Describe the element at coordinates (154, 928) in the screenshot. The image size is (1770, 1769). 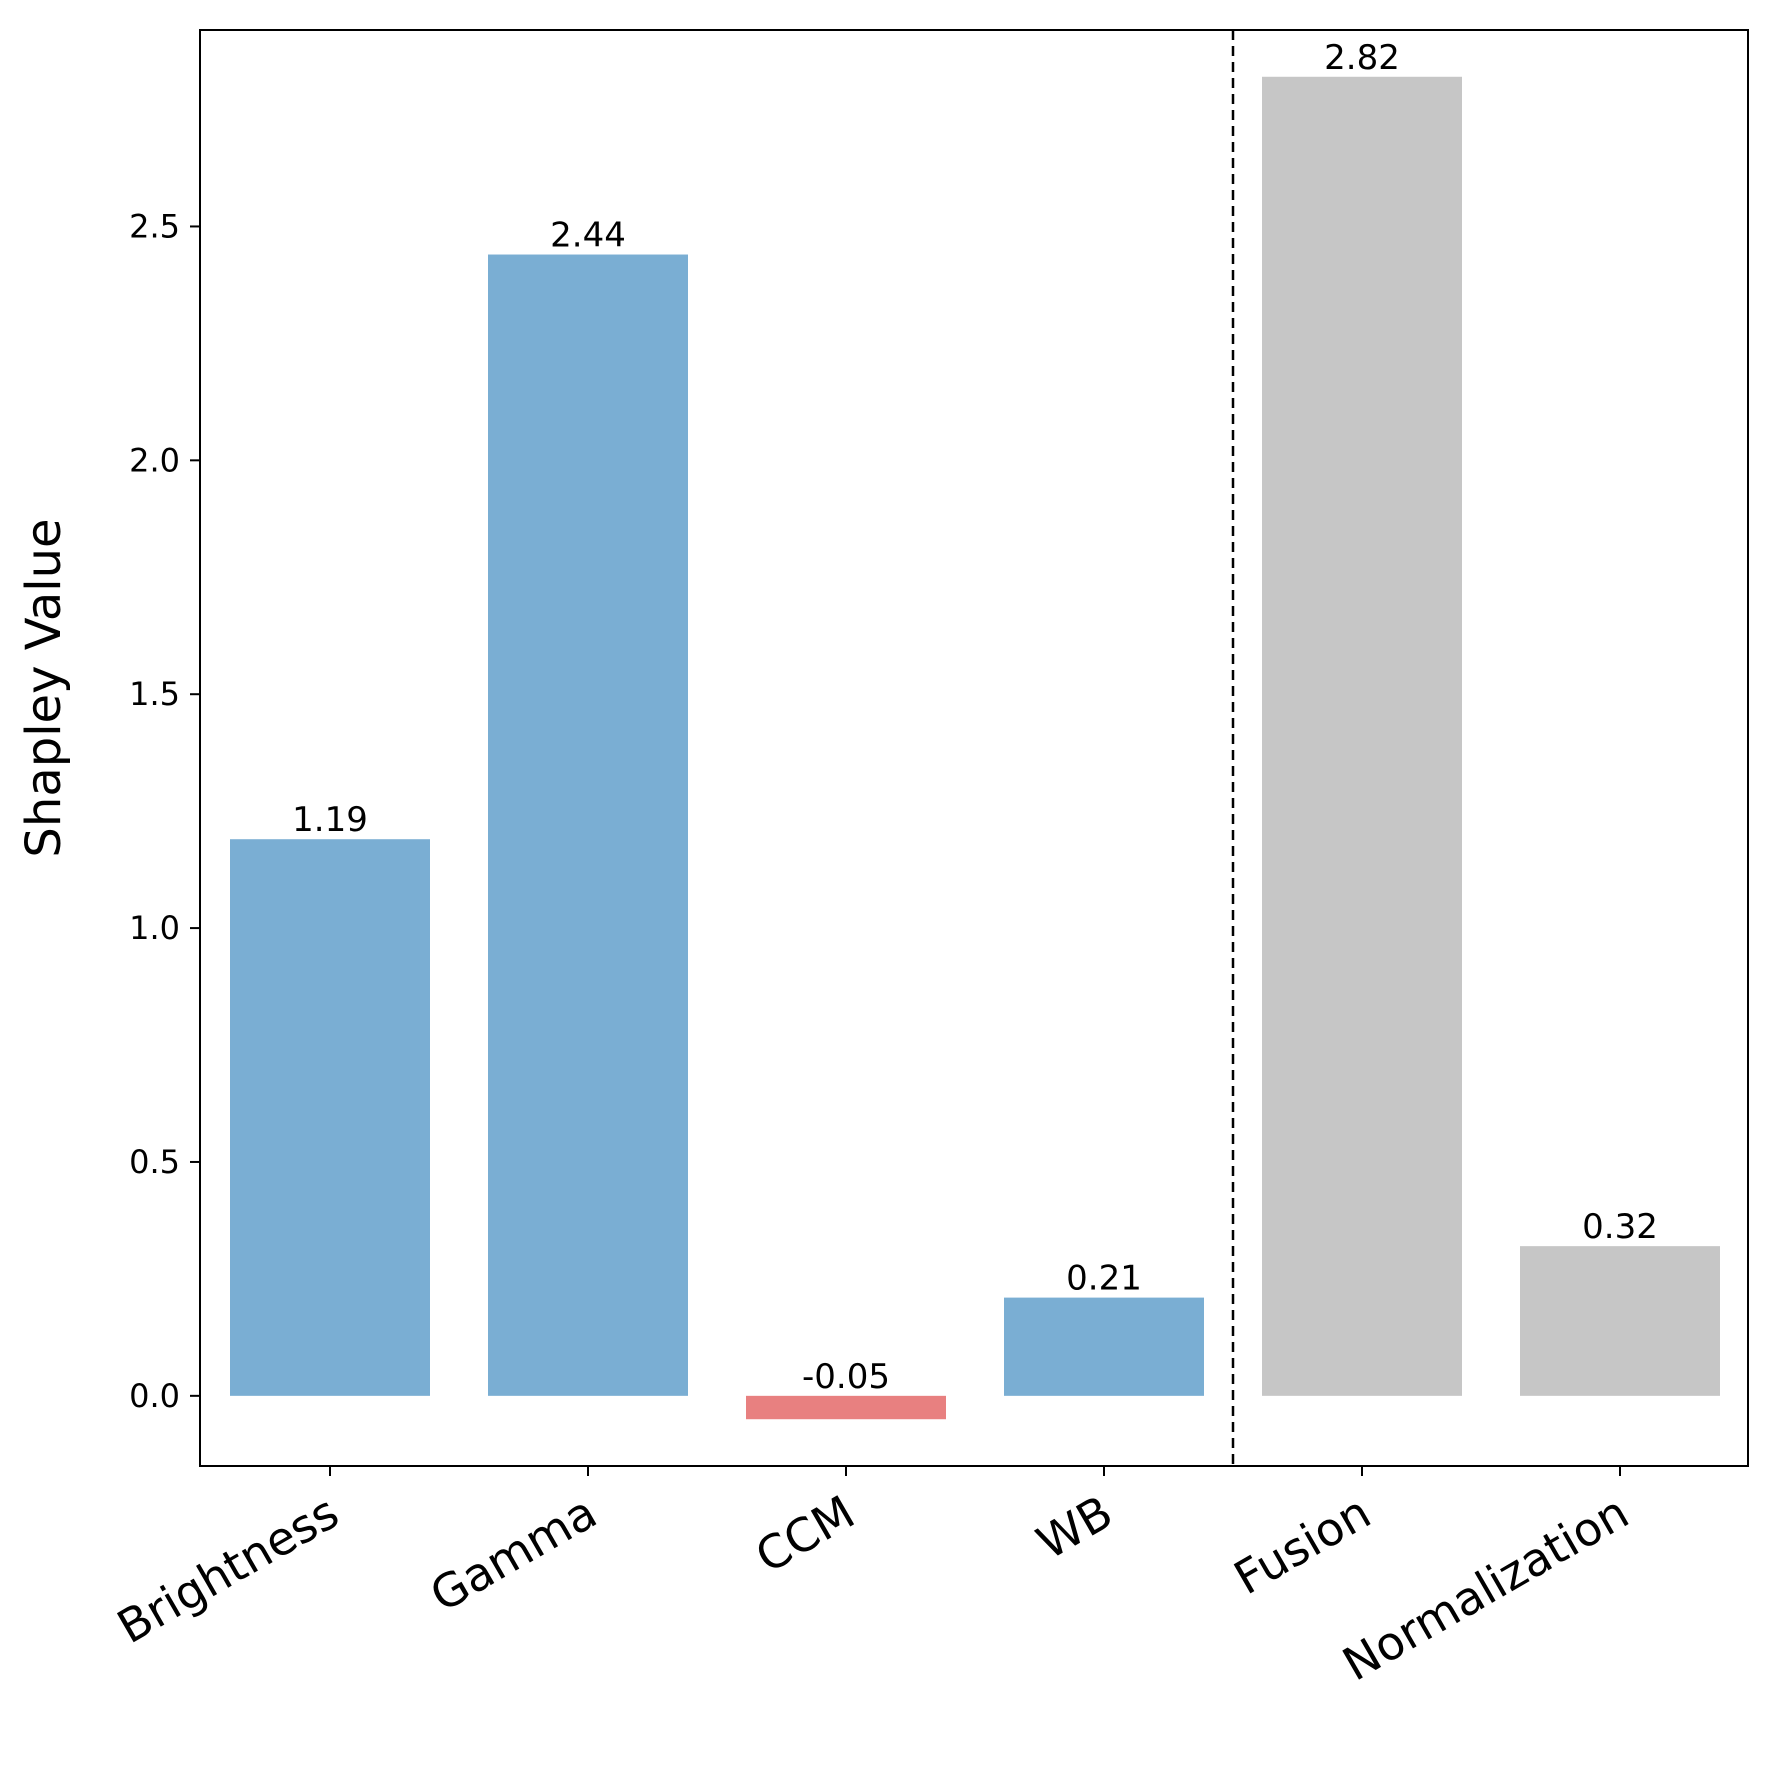
I see `y-tick-label: 1.0` at that location.